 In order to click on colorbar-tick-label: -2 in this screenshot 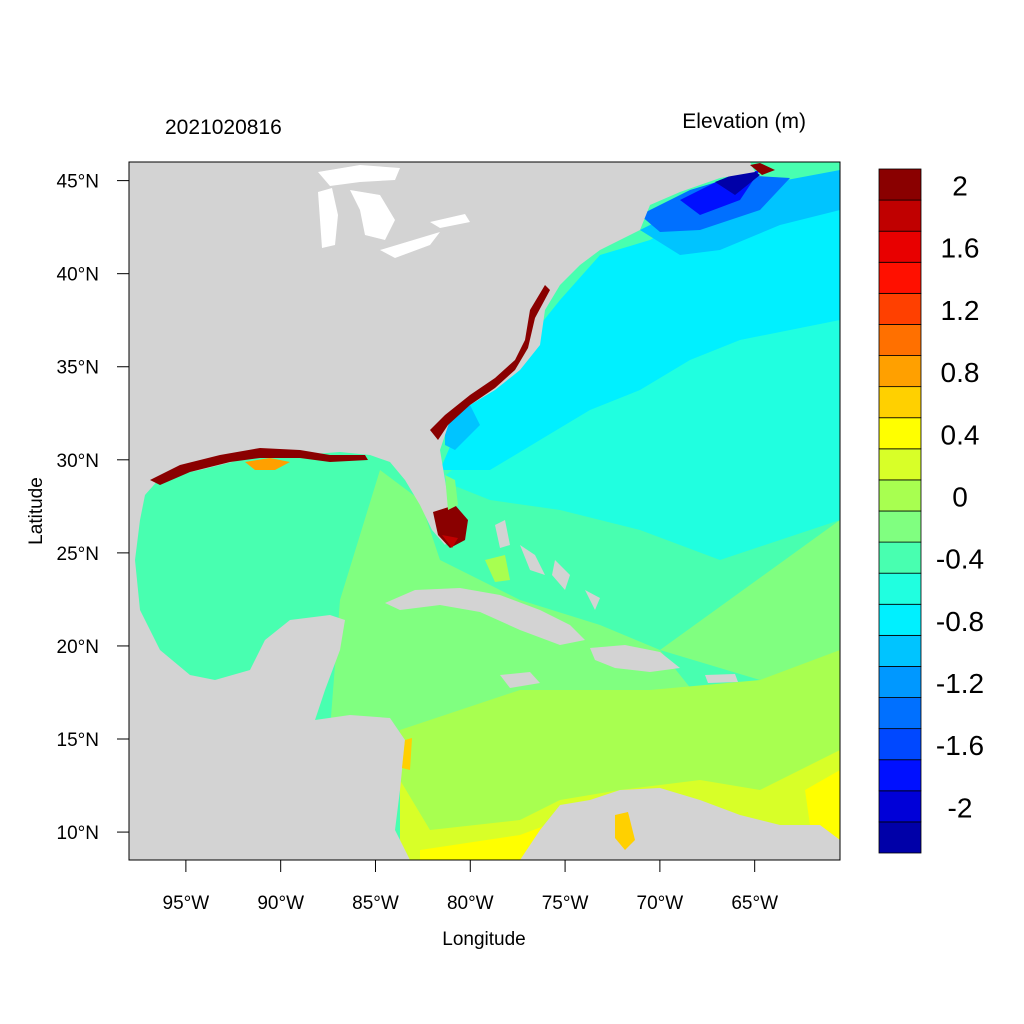, I will do `click(960, 807)`.